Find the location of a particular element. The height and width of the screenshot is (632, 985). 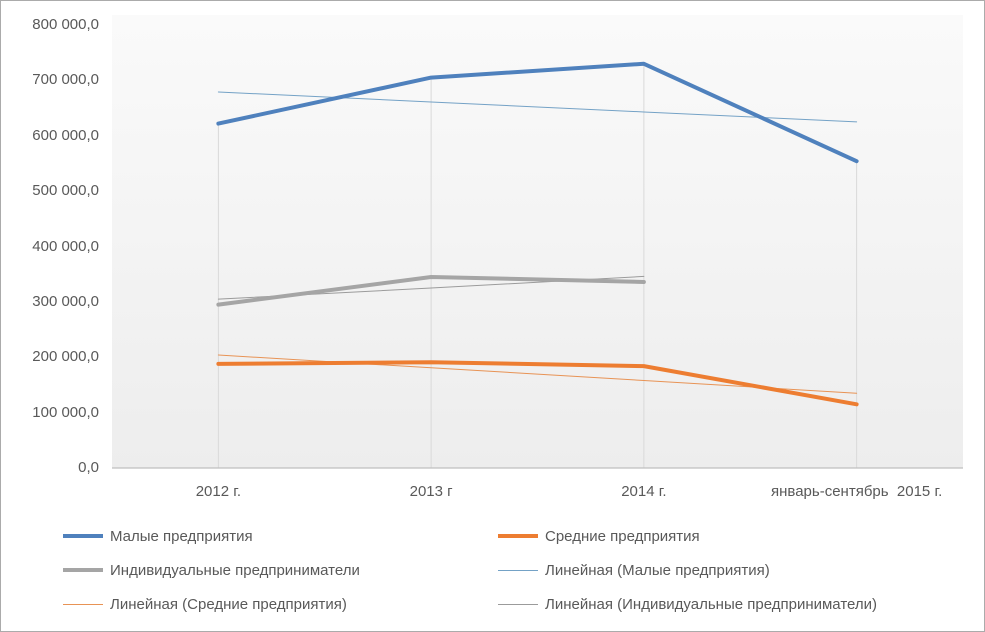

y-axis-tick-label: 500 000,0 is located at coordinates (65, 191).